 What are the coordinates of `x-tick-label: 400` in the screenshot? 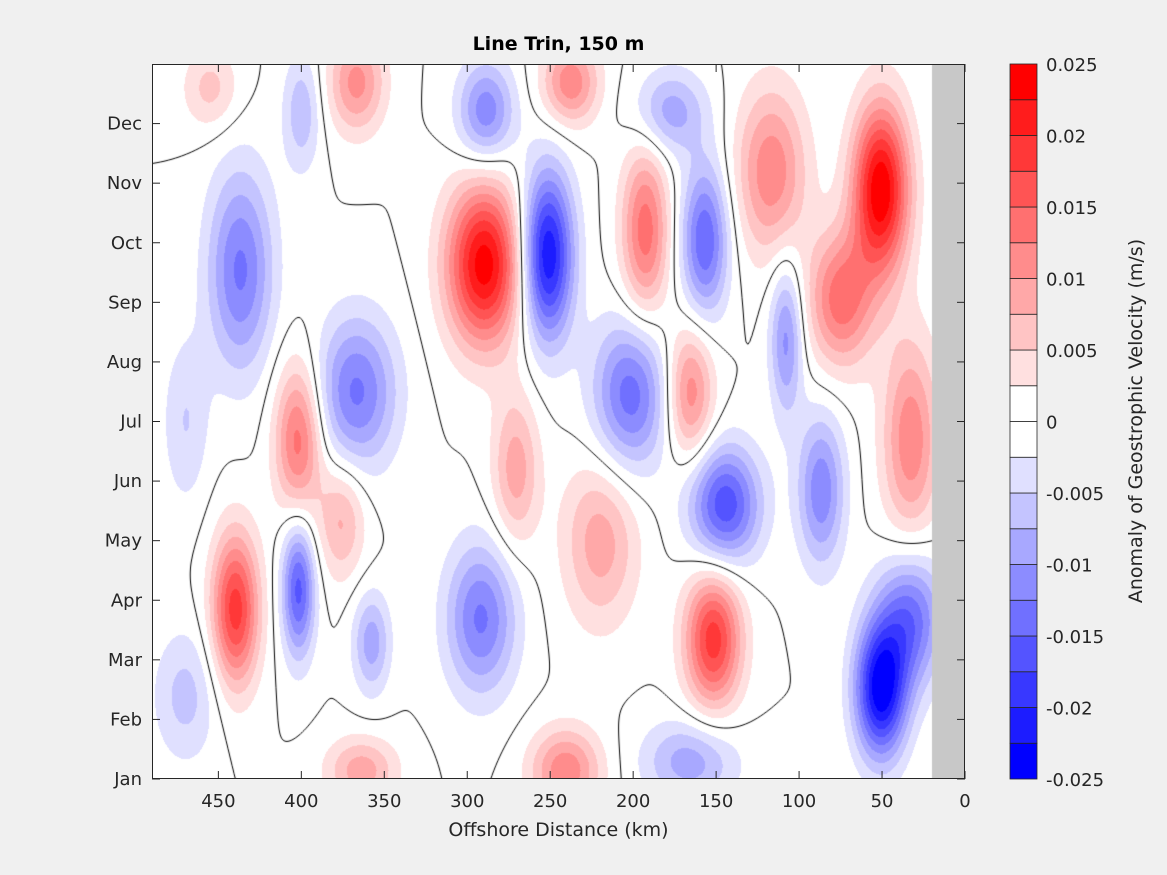 It's located at (301, 801).